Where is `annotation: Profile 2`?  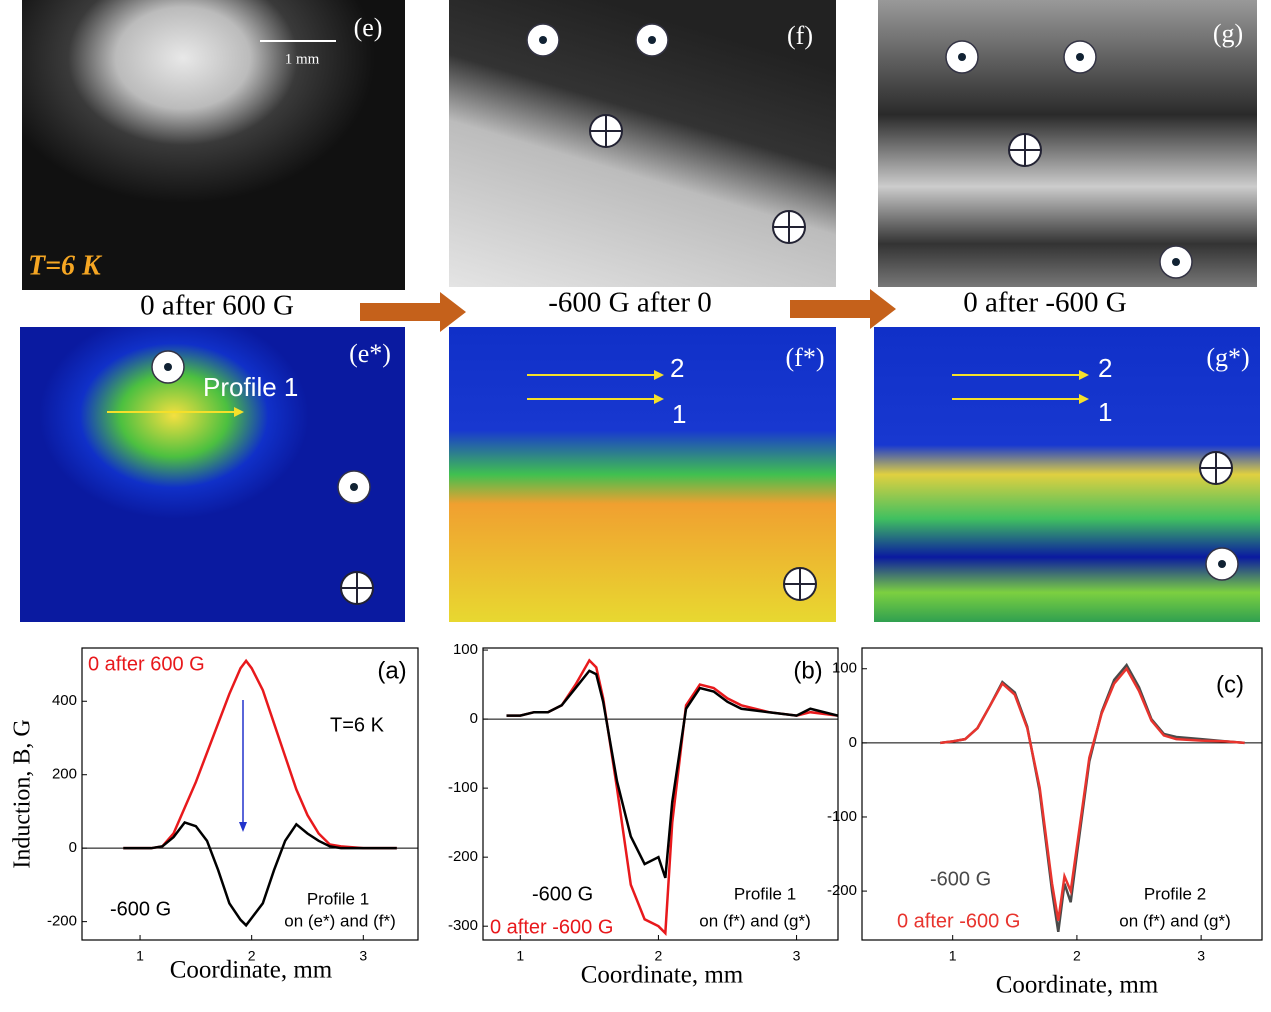
annotation: Profile 2 is located at coordinates (1175, 893).